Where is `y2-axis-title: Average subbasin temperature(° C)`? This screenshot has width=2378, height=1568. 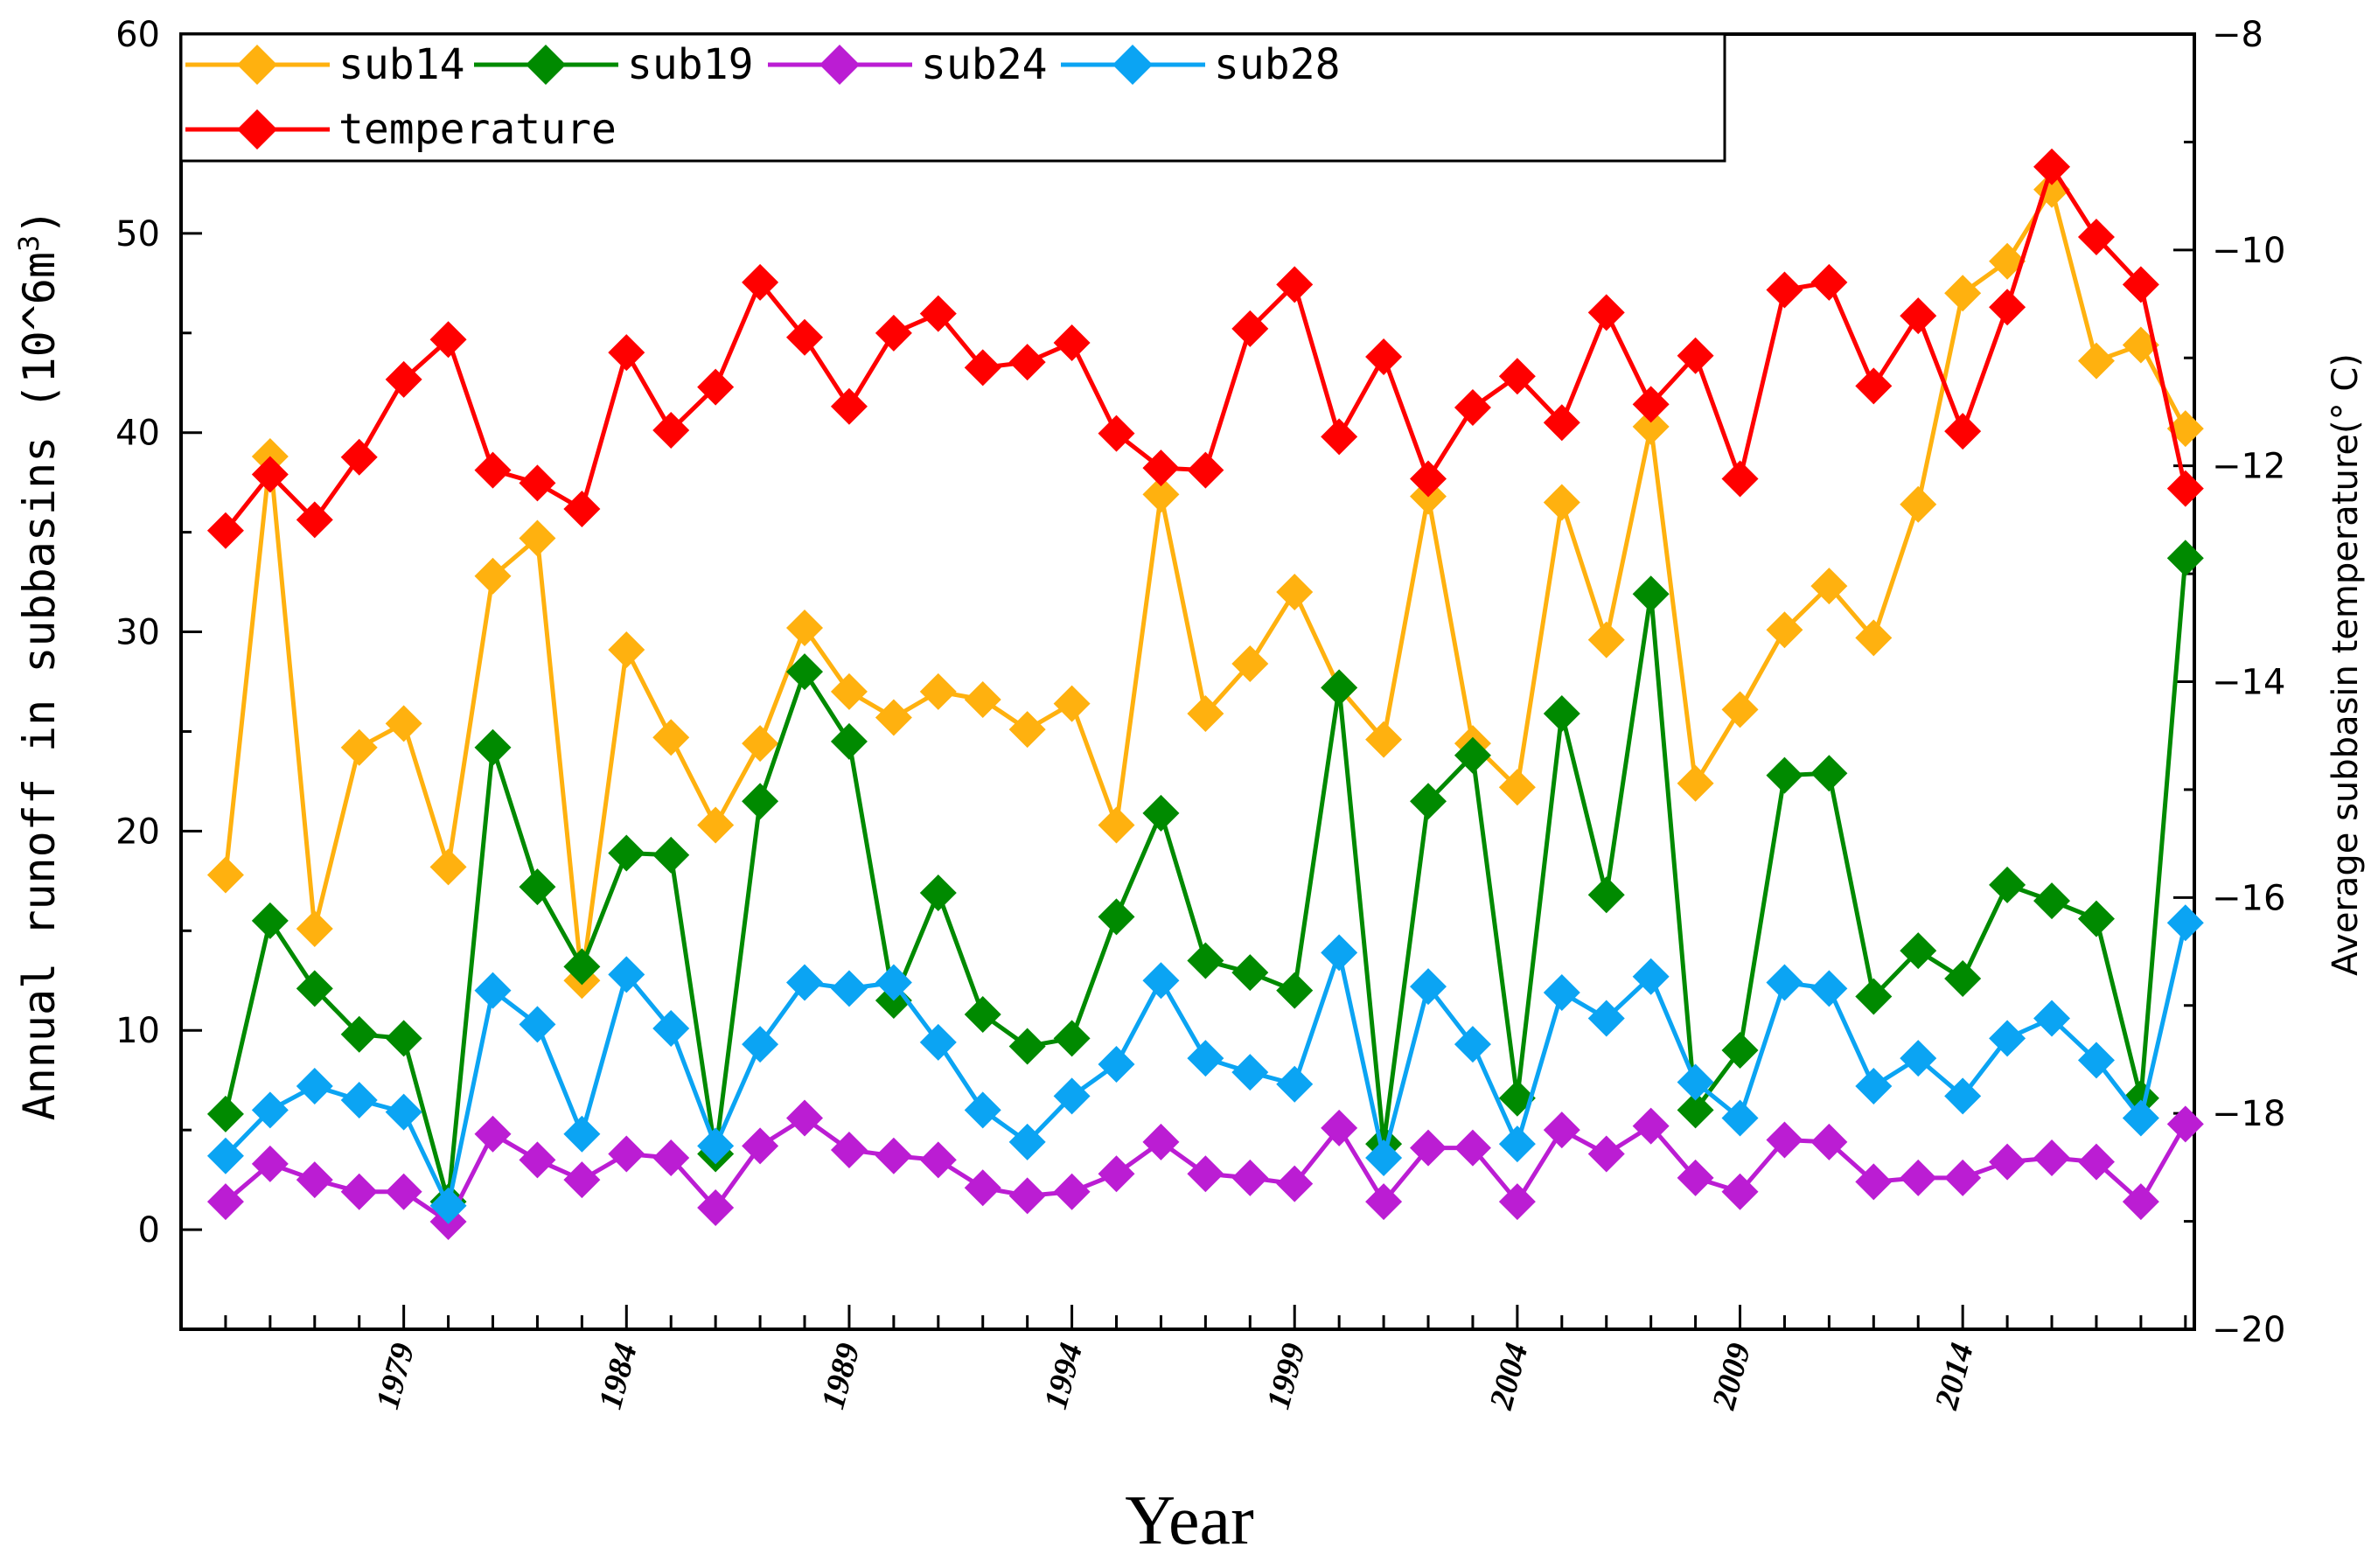
y2-axis-title: Average subbasin temperature(° C) is located at coordinates (2346, 664).